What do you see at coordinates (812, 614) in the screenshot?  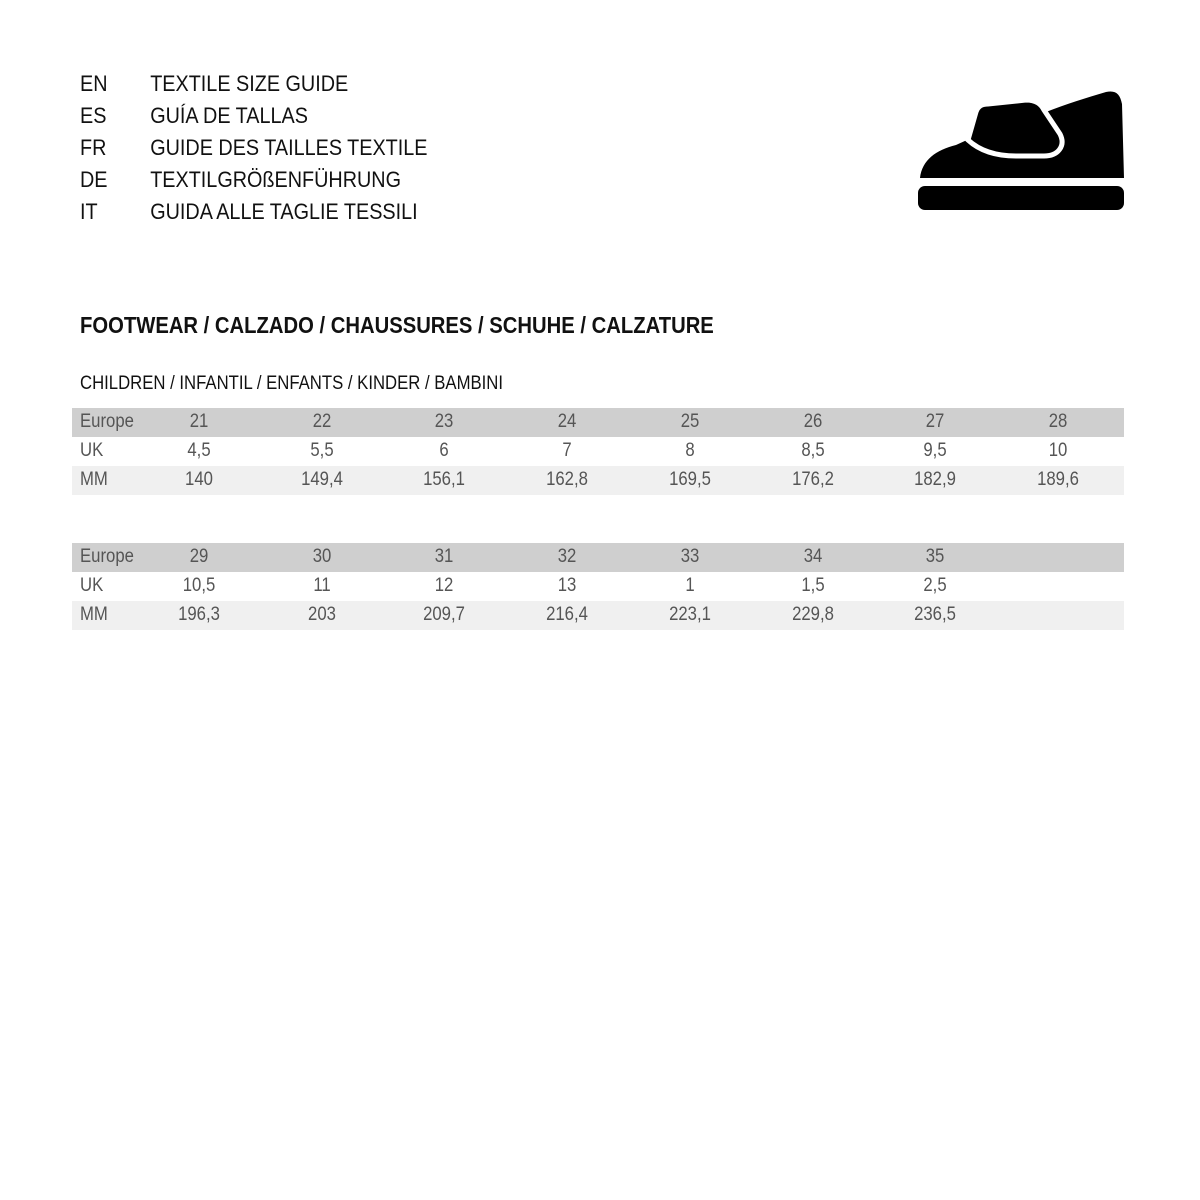 I see `table-cell: 229,8` at bounding box center [812, 614].